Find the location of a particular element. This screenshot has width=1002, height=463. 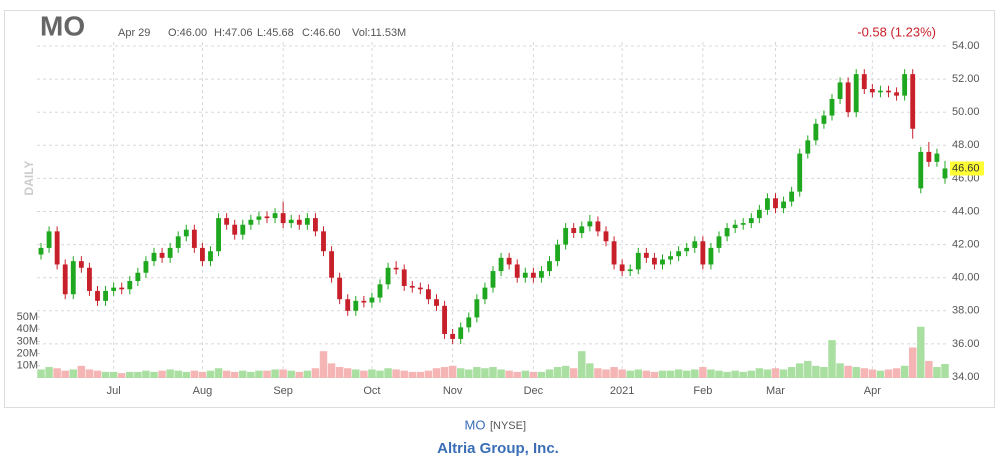

header-low: L:45.68 is located at coordinates (275, 33).